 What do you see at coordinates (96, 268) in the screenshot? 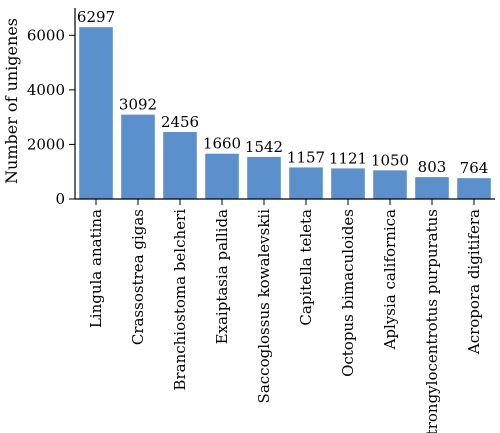
I see `x-tick-label: Lingula anatina` at bounding box center [96, 268].